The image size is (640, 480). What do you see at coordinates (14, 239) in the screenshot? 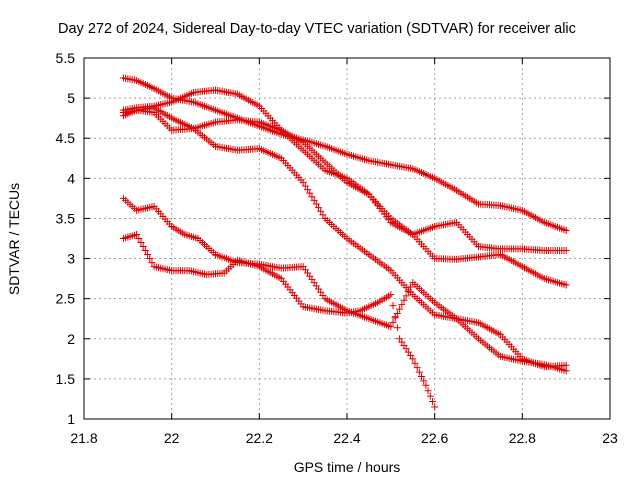
I see `y-axis-label: SDTVAR / TECUs` at bounding box center [14, 239].